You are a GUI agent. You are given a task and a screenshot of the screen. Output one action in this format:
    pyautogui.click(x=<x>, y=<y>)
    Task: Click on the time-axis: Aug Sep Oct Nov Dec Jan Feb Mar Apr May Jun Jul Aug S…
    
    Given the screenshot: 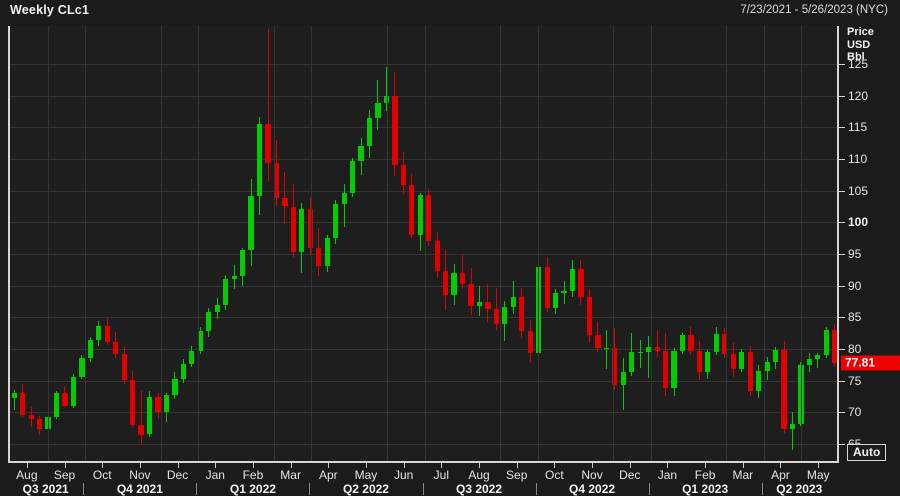 What is the action you would take?
    pyautogui.click(x=422, y=479)
    